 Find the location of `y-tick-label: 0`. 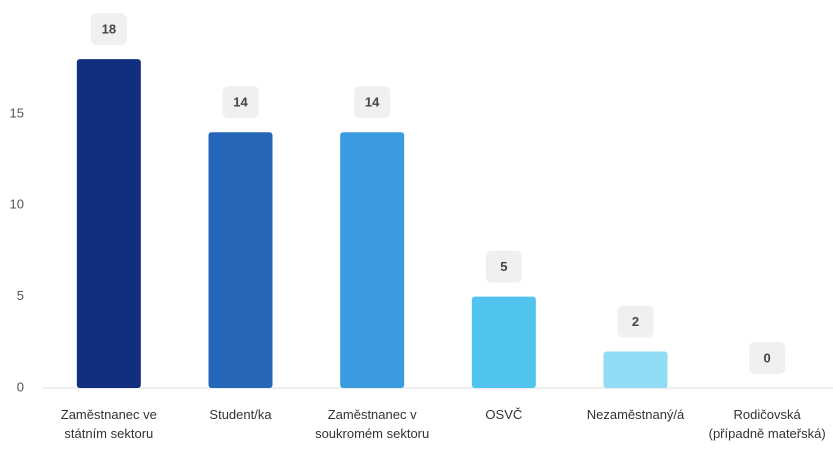

y-tick-label: 0 is located at coordinates (20, 386).